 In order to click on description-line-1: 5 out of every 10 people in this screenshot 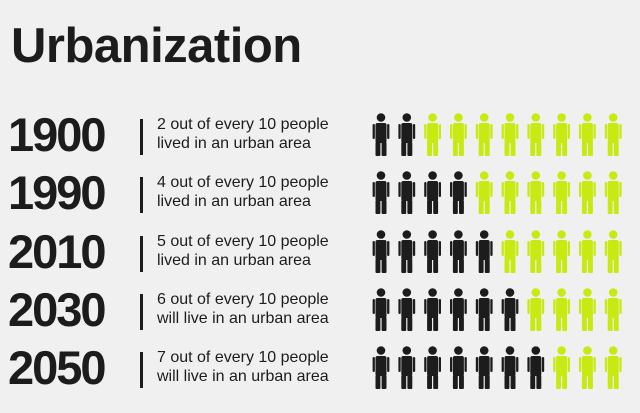, I will do `click(243, 241)`.